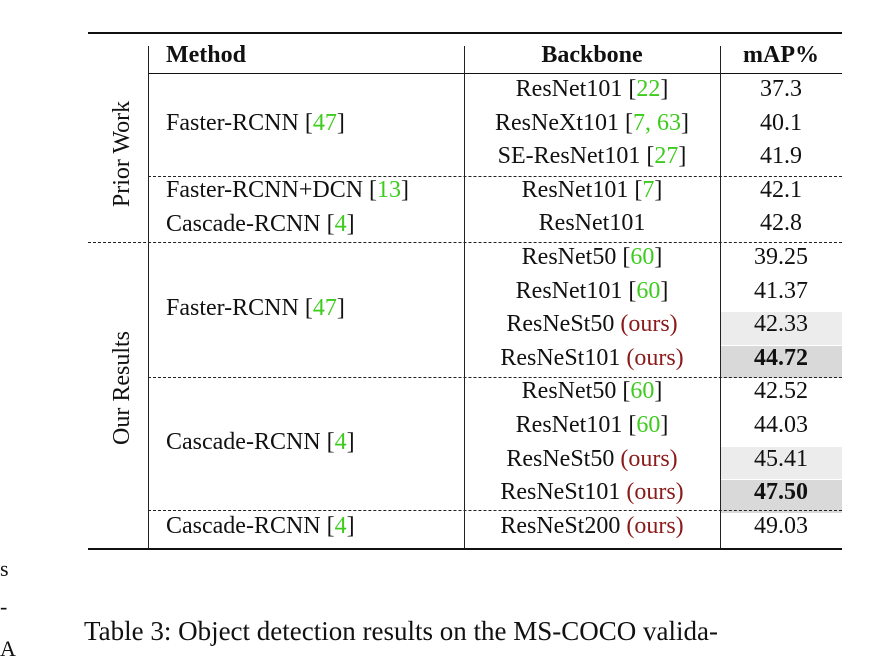  I want to click on map-cell: 42.8, so click(781, 223).